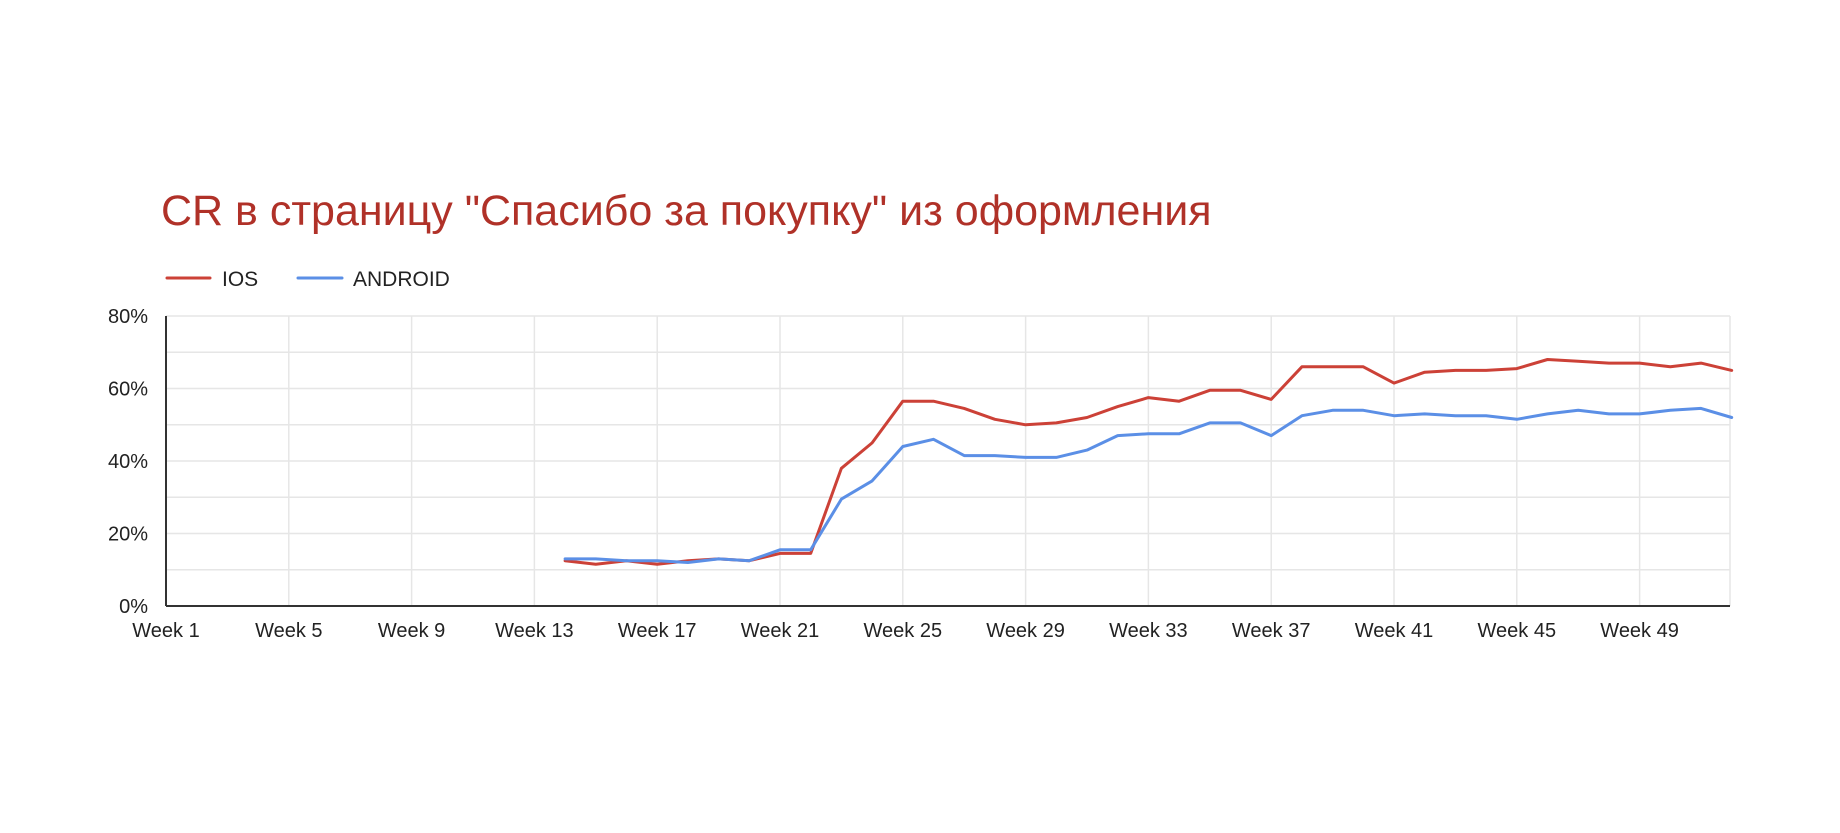 This screenshot has width=1840, height=833. I want to click on series-line-android, so click(1148, 485).